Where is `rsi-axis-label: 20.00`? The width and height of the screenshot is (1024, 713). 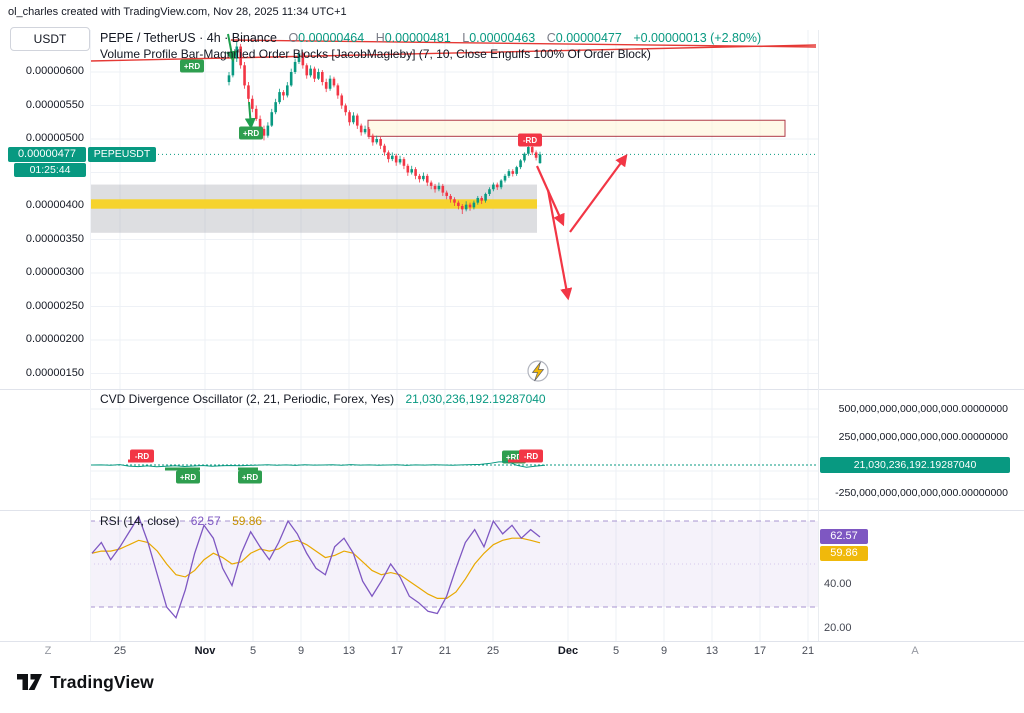 rsi-axis-label: 20.00 is located at coordinates (838, 628).